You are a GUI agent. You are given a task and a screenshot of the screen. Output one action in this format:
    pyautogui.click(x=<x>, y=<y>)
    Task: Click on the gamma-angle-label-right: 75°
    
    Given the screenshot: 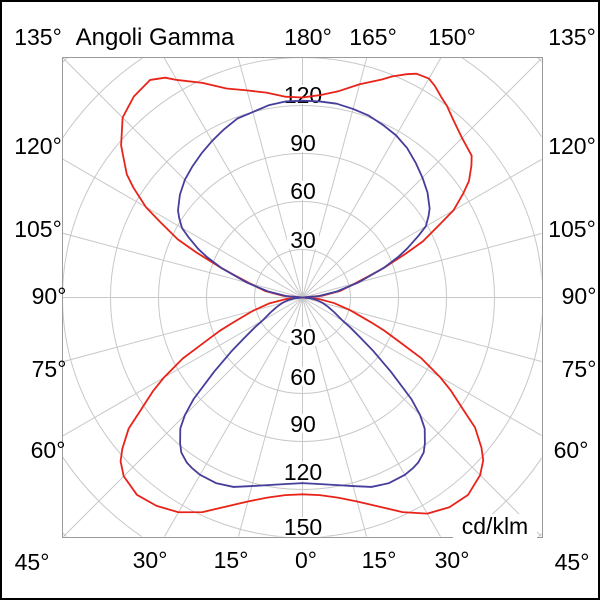 What is the action you would take?
    pyautogui.click(x=579, y=369)
    